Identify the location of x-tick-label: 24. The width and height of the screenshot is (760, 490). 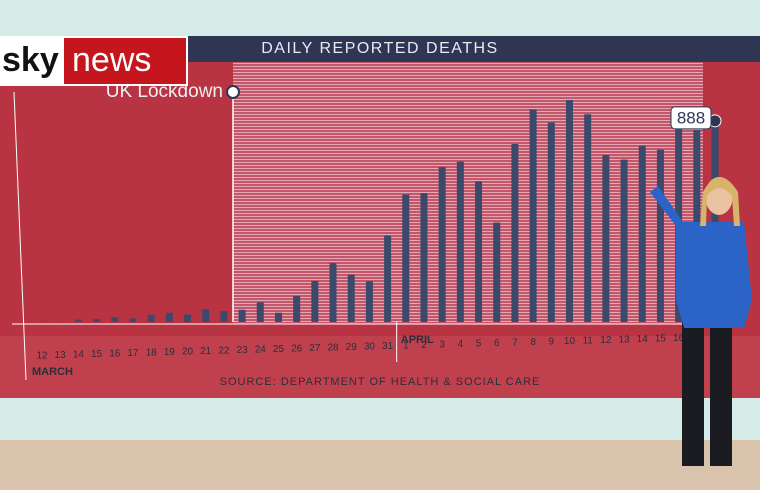
(261, 350).